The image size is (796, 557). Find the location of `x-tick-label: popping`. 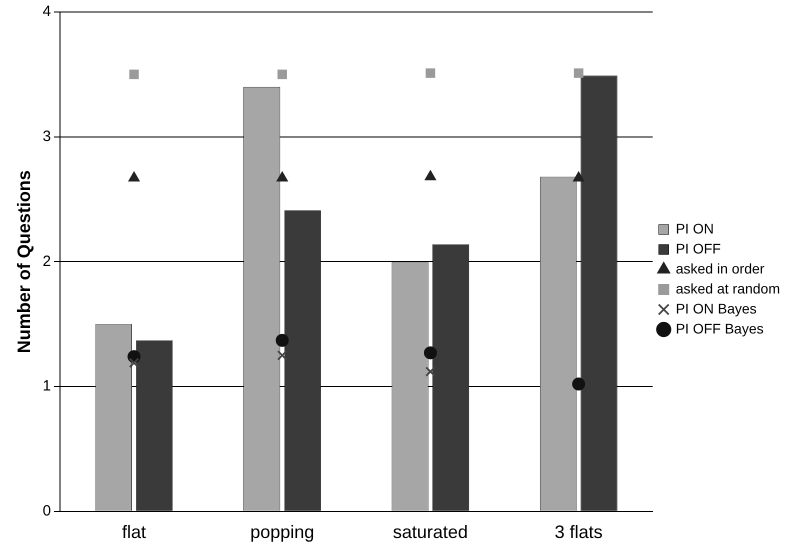

x-tick-label: popping is located at coordinates (282, 532).